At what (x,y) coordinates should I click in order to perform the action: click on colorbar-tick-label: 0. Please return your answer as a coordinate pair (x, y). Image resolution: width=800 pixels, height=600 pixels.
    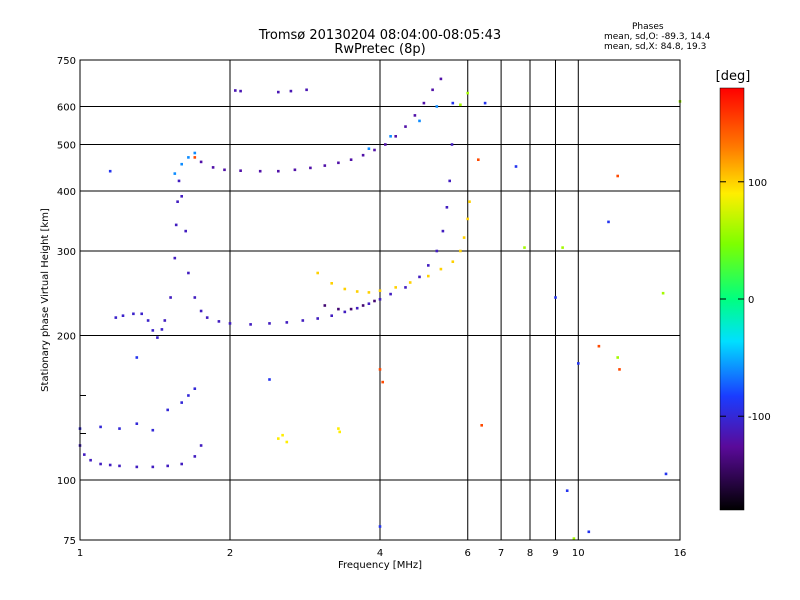
    Looking at the image, I should click on (751, 300).